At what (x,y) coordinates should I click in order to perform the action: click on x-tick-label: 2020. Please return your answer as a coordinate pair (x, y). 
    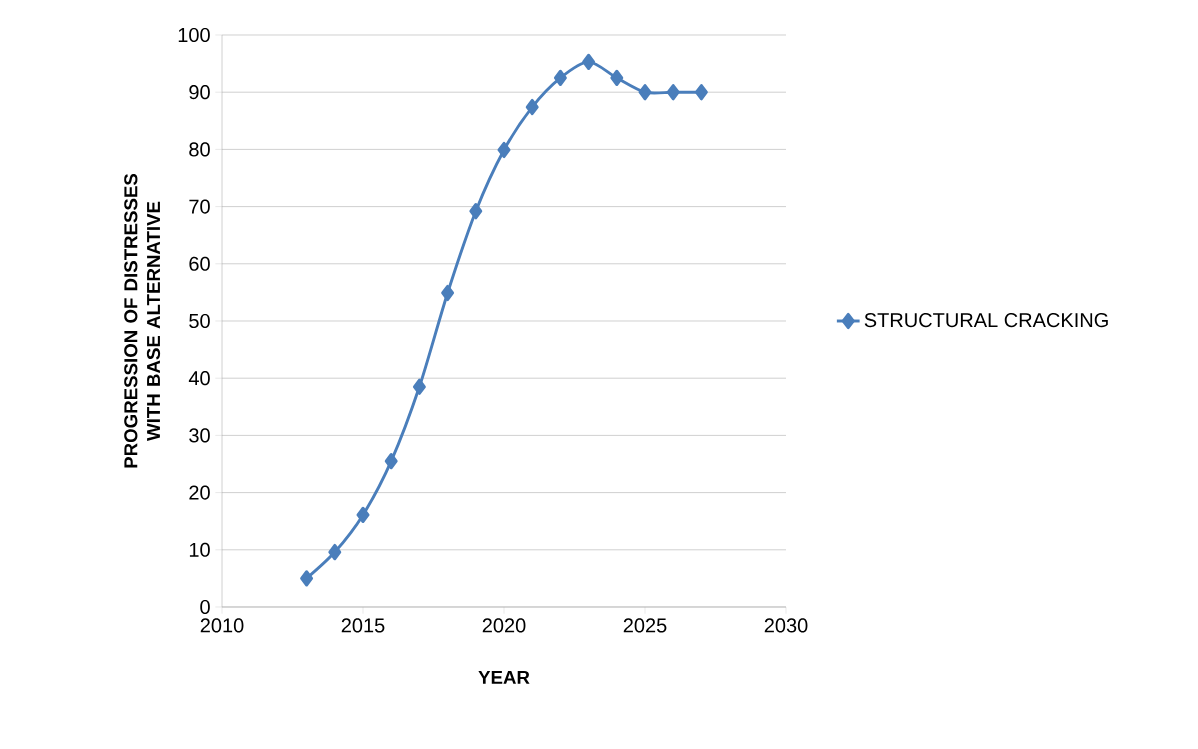
    Looking at the image, I should click on (504, 625).